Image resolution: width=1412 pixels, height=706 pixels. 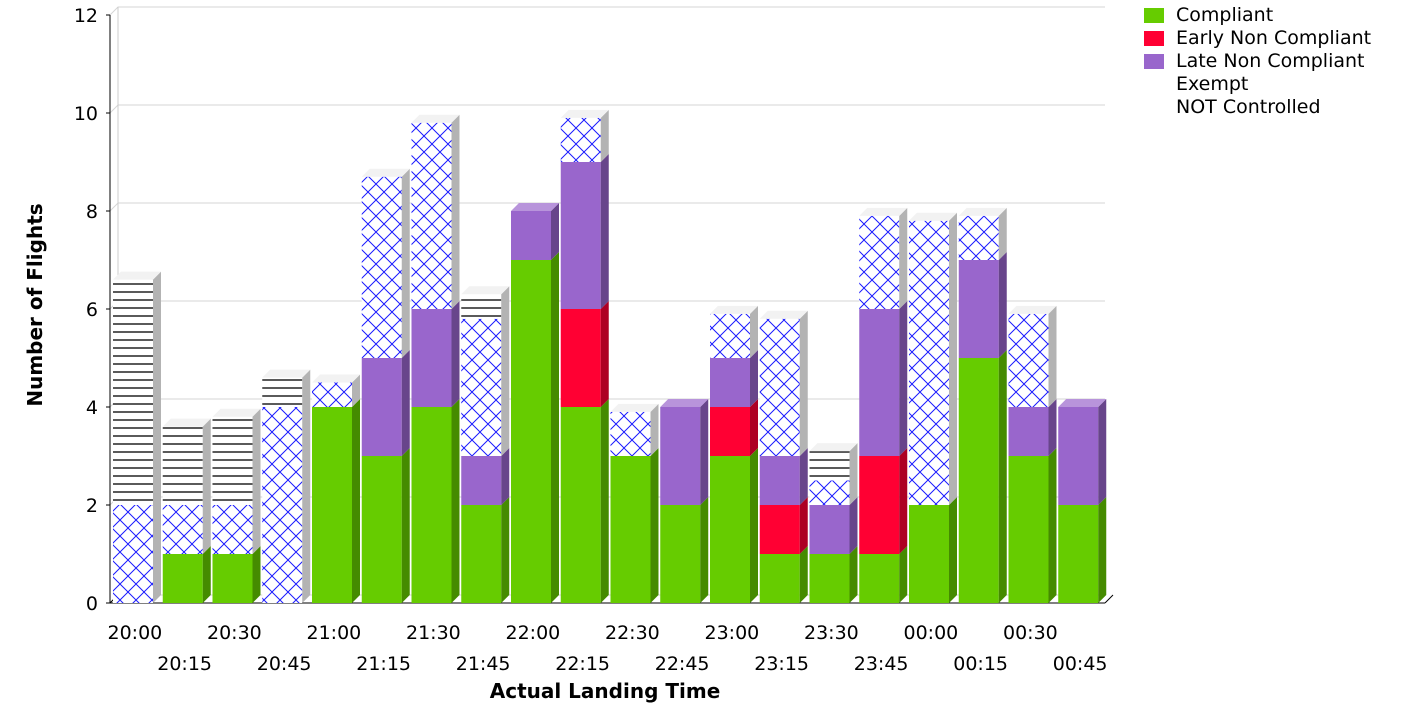 I want to click on x-tick-label: 22:45, so click(x=682, y=664).